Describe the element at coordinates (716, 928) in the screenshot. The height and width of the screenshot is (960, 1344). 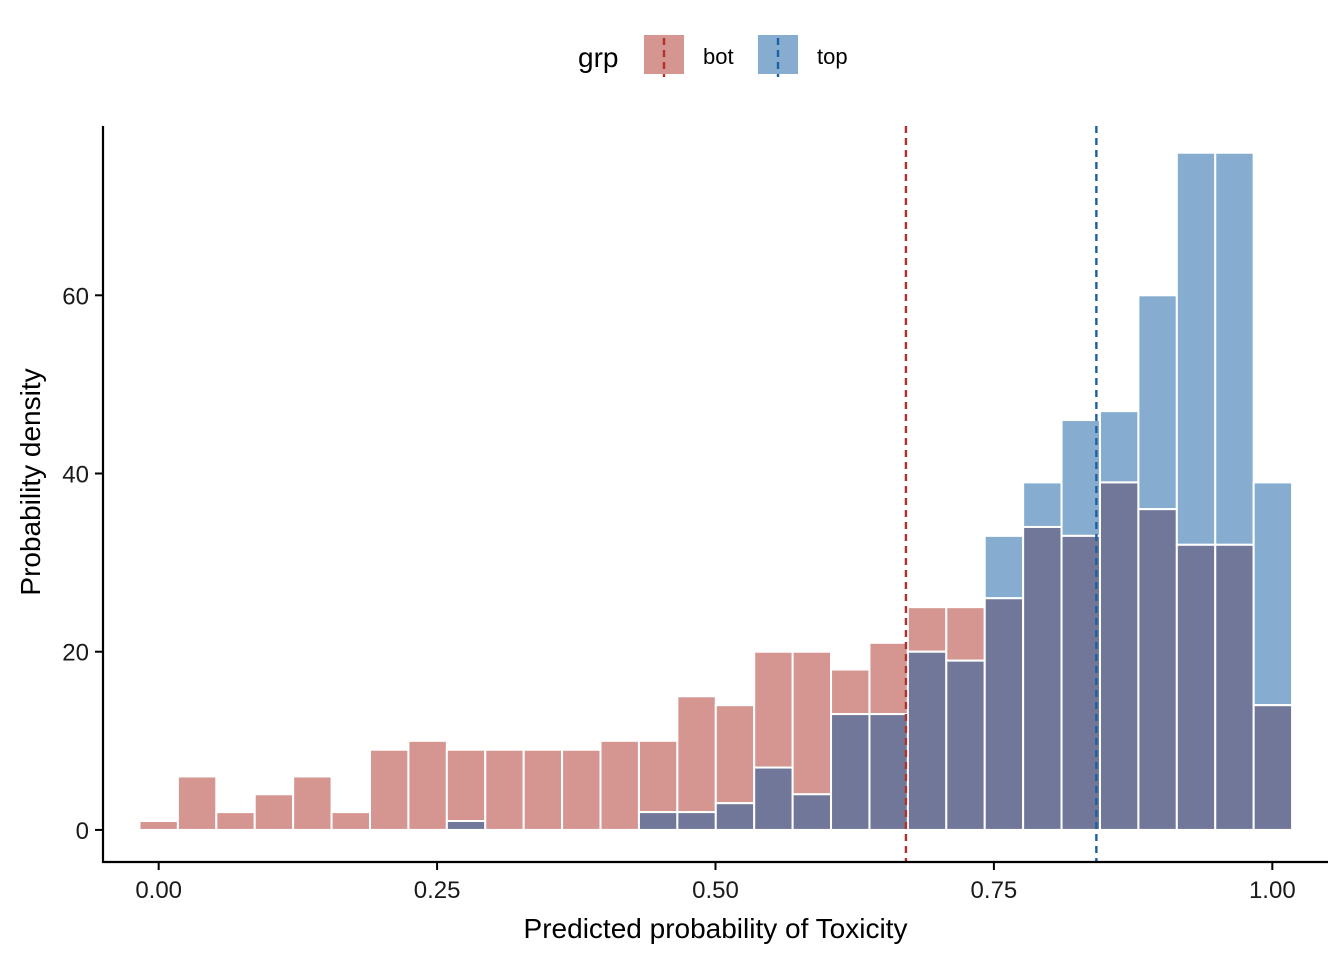
I see `x-axis-title: Predicted probability of Toxicity` at that location.